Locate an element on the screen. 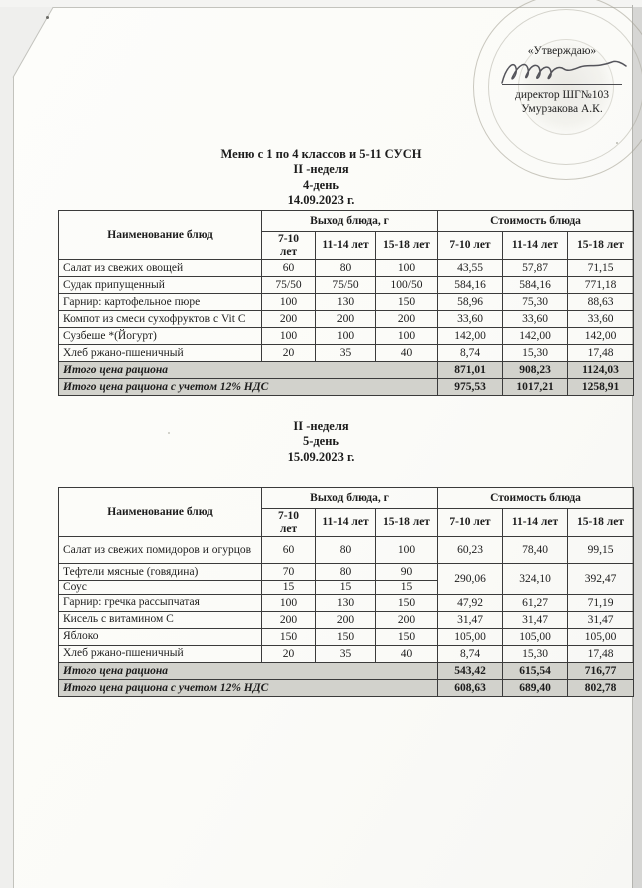  cost-cell: 43,55 is located at coordinates (470, 268).